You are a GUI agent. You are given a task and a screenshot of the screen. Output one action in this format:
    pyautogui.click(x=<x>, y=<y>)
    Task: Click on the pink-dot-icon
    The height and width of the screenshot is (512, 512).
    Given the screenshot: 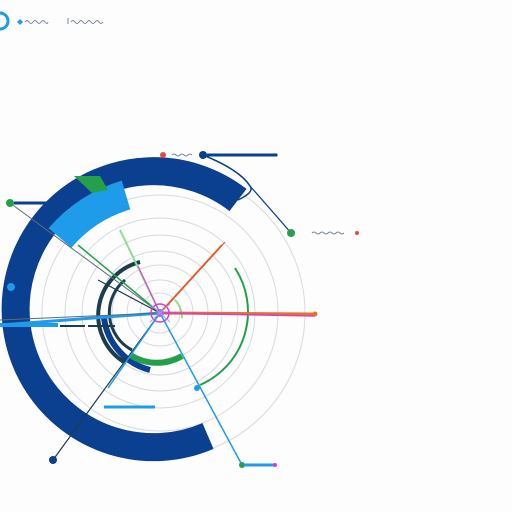 What is the action you would take?
    pyautogui.click(x=357, y=233)
    